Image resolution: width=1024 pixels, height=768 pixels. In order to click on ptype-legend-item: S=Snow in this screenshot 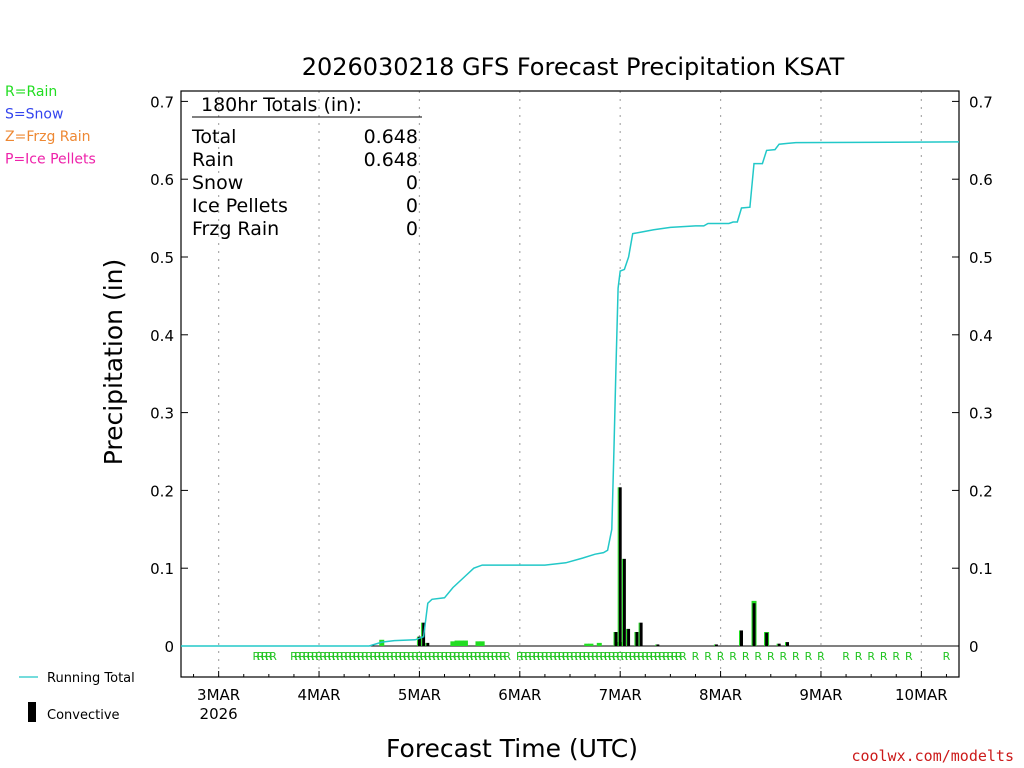, I will do `click(34, 115)`.